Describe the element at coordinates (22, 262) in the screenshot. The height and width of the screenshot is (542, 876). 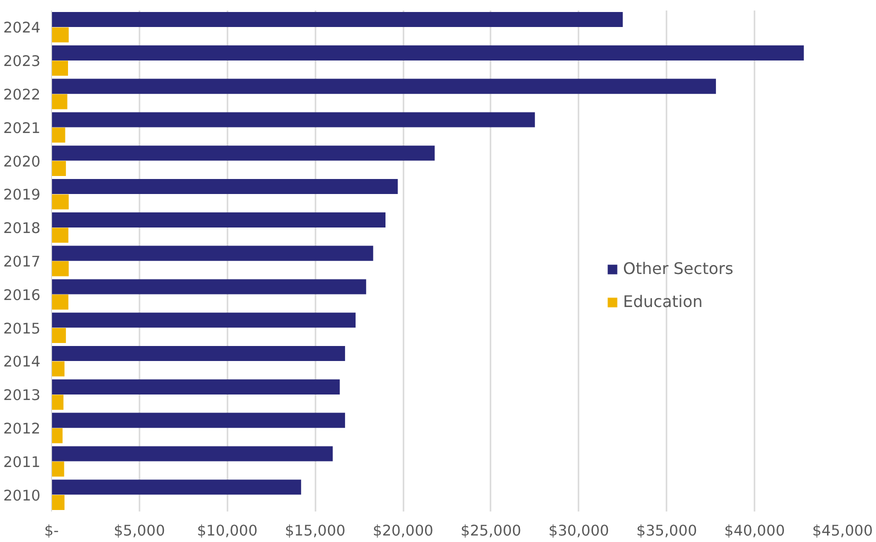
I see `y-tick-label: 2017` at that location.